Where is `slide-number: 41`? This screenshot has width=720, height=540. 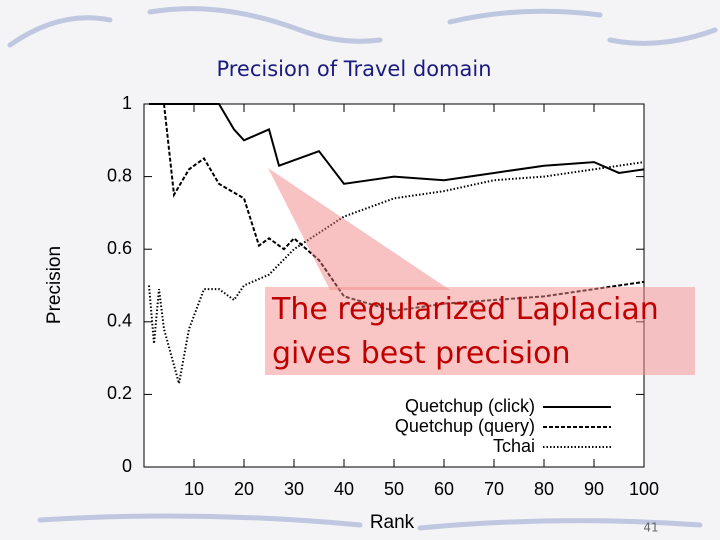
slide-number: 41 is located at coordinates (650, 528).